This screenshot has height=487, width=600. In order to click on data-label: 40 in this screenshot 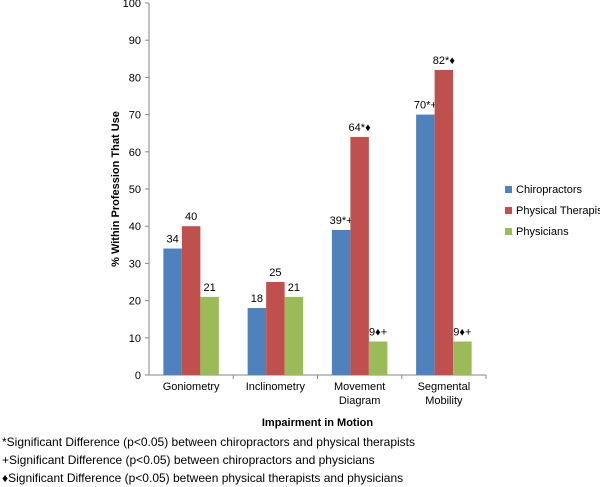, I will do `click(191, 217)`.